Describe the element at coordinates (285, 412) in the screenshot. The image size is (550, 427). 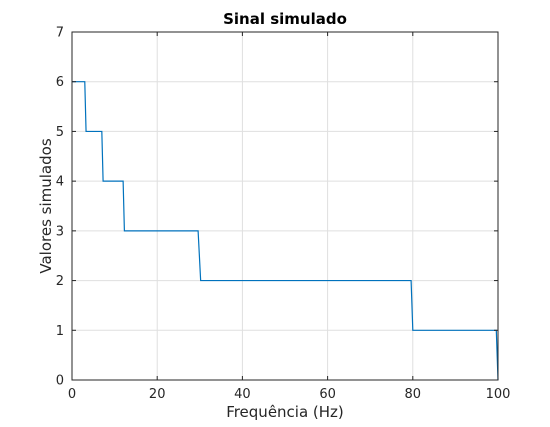
I see `x-axis-label: Frequência (Hz)` at that location.